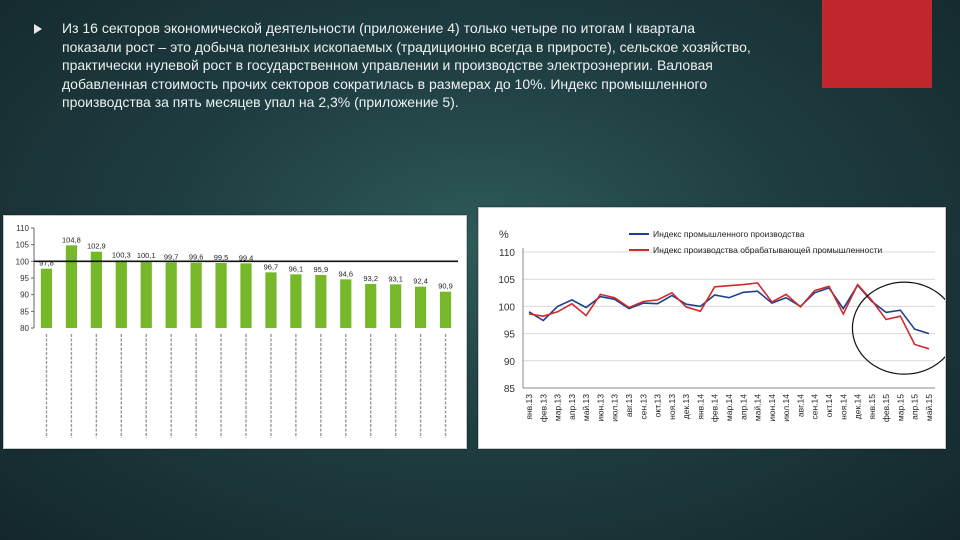 The image size is (960, 540). Describe the element at coordinates (46, 263) in the screenshot. I see `bar-value-label: 97,8` at that location.